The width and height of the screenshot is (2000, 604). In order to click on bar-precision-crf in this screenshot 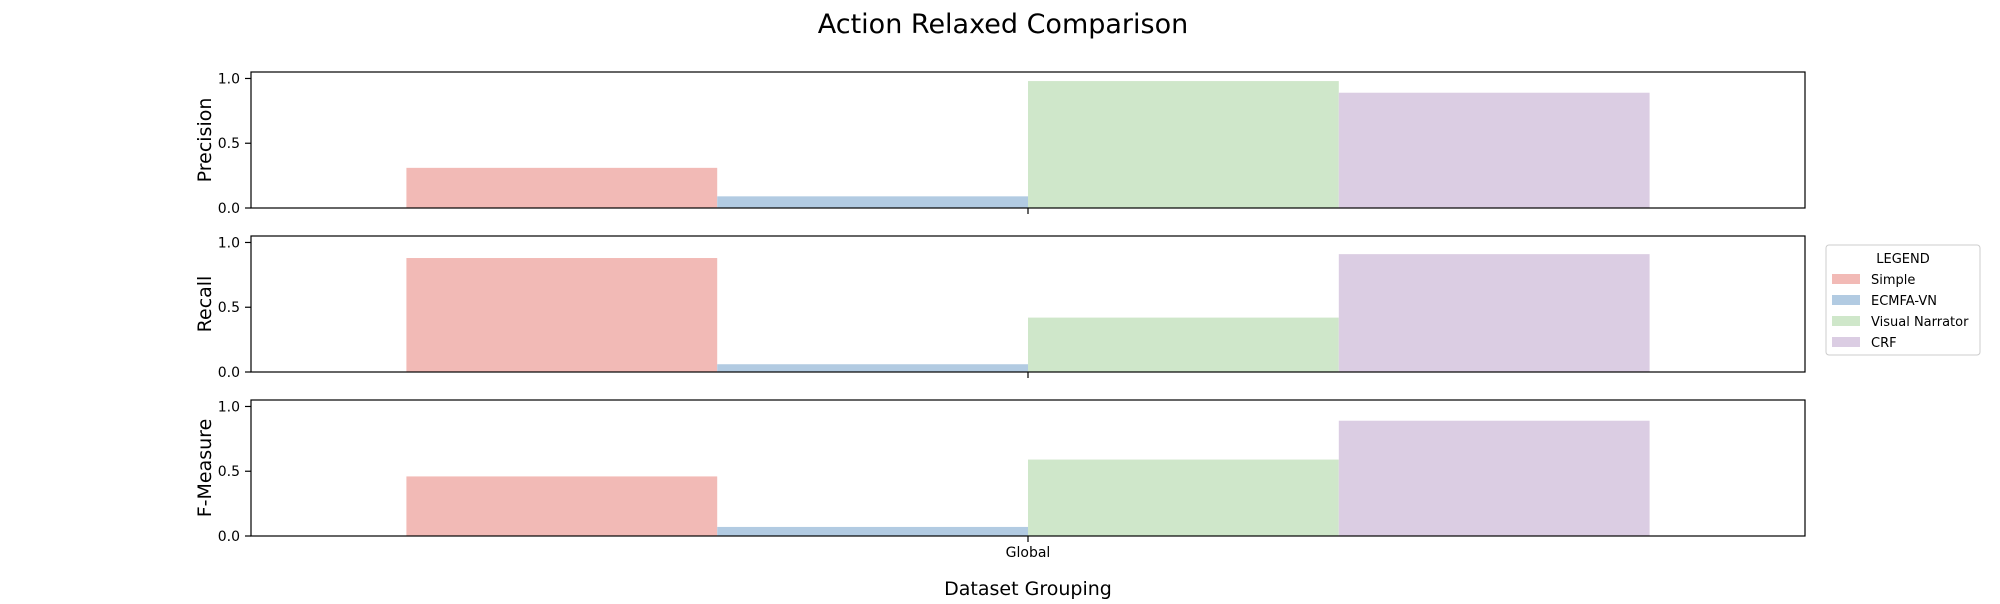, I will do `click(1494, 150)`.